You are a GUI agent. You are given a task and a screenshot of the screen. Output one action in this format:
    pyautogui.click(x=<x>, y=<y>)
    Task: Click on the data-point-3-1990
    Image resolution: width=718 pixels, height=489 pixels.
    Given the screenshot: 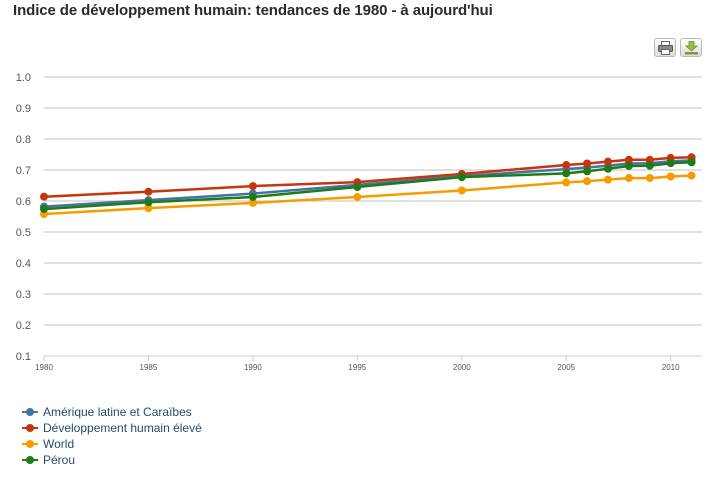 What is the action you would take?
    pyautogui.click(x=252, y=196)
    